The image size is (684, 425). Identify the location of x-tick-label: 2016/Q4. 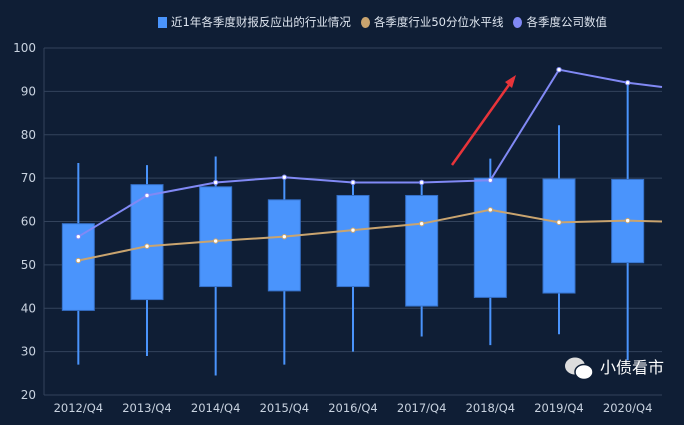
(353, 408).